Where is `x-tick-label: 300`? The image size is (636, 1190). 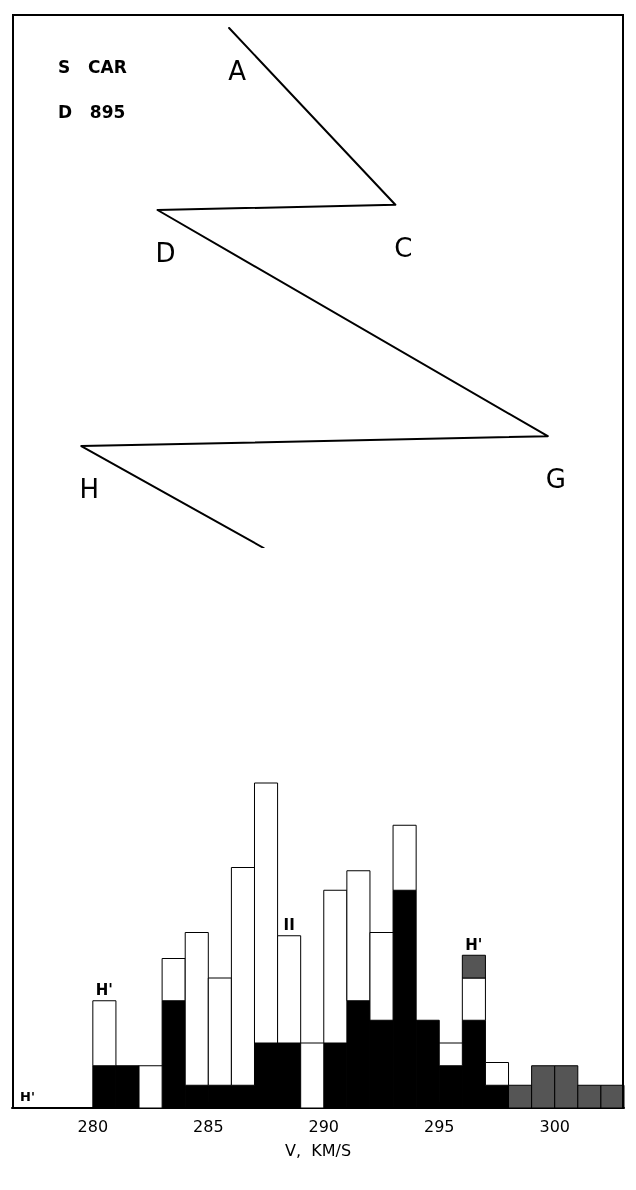 x-tick-label: 300 is located at coordinates (554, 1126).